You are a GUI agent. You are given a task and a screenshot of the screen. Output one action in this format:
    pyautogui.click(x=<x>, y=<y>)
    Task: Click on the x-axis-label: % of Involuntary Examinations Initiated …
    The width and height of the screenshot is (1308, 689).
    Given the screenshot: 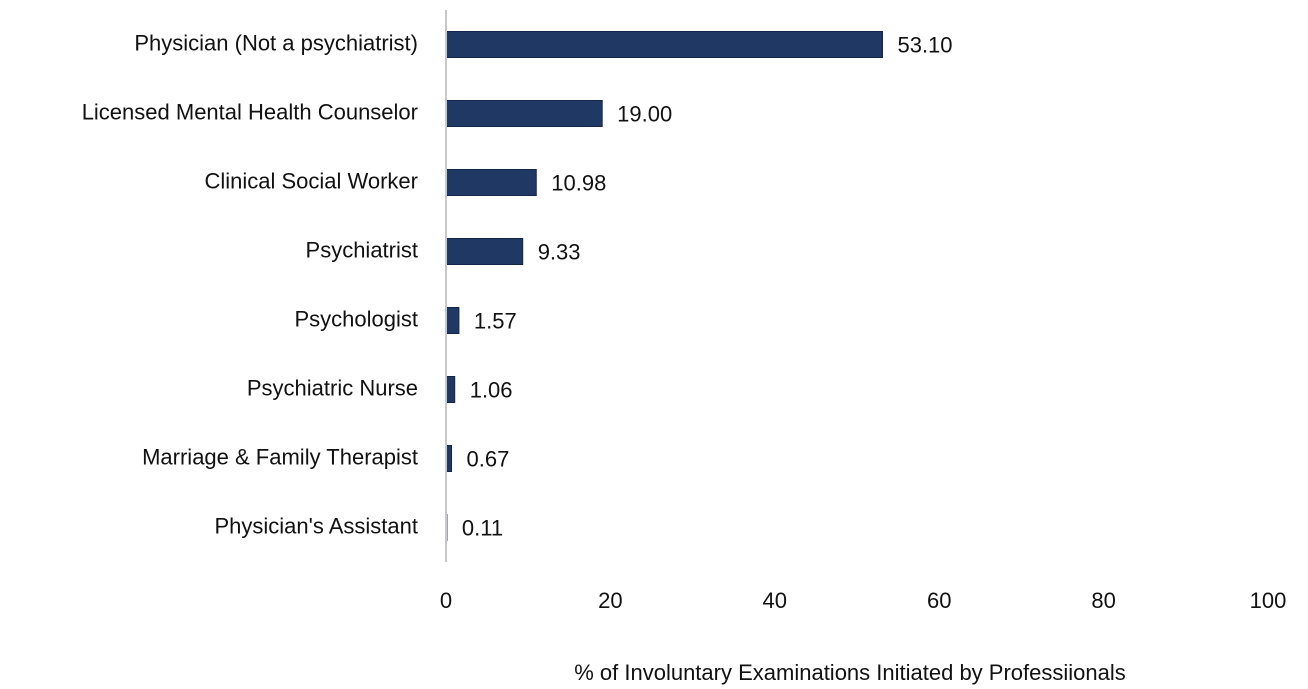 What is the action you would take?
    pyautogui.click(x=850, y=672)
    